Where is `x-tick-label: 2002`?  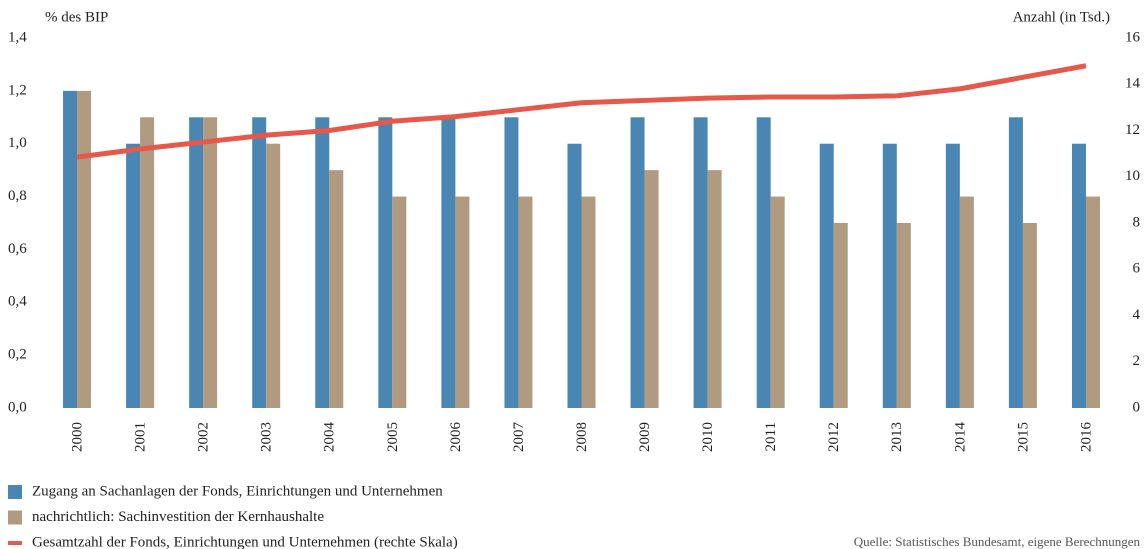
x-tick-label: 2002 is located at coordinates (204, 437).